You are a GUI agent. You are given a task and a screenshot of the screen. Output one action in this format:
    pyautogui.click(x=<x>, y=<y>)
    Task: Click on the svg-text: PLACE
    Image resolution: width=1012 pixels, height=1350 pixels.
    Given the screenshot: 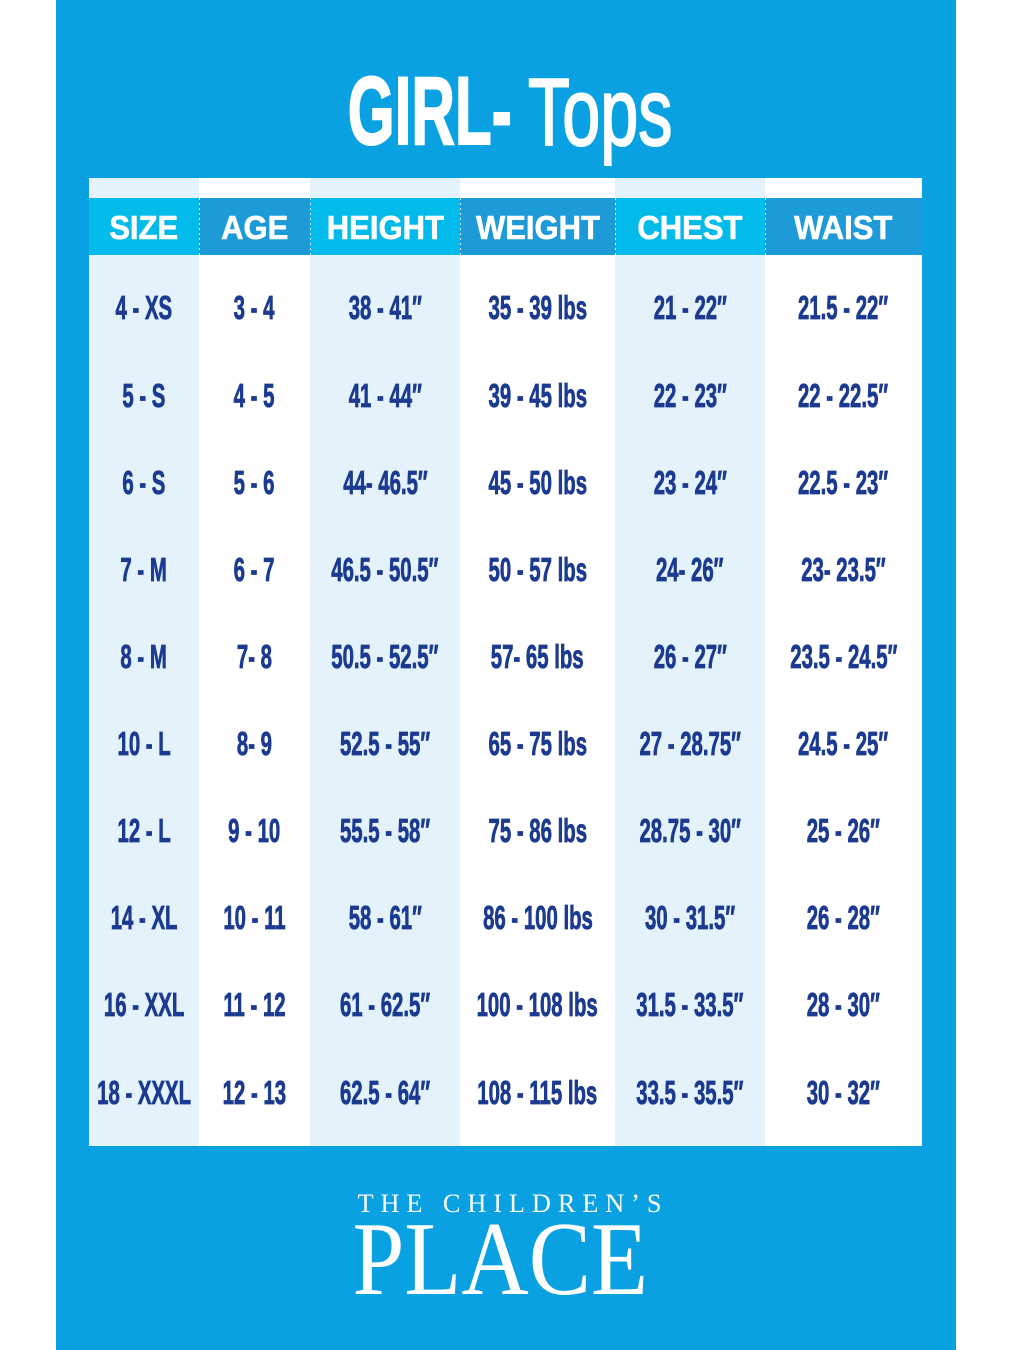 What is the action you would take?
    pyautogui.click(x=501, y=1258)
    